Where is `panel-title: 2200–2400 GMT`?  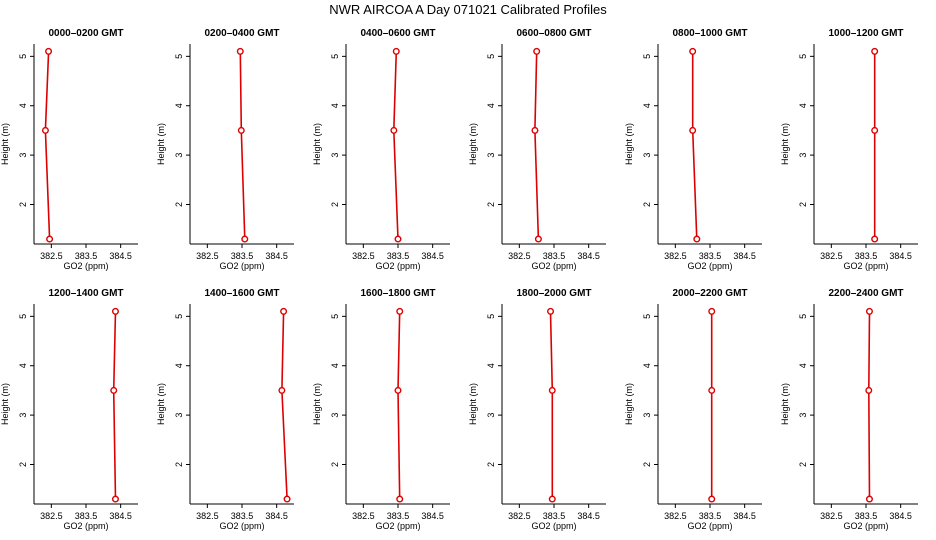
panel-title: 2200–2400 GMT is located at coordinates (865, 293).